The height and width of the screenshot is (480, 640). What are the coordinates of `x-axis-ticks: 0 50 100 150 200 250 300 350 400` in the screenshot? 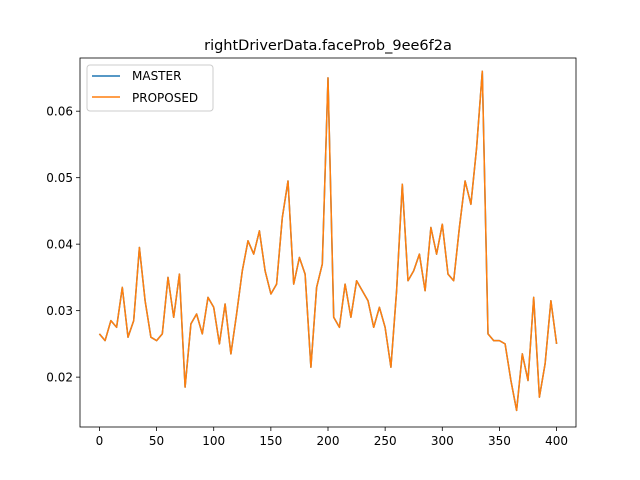 It's located at (332, 437).